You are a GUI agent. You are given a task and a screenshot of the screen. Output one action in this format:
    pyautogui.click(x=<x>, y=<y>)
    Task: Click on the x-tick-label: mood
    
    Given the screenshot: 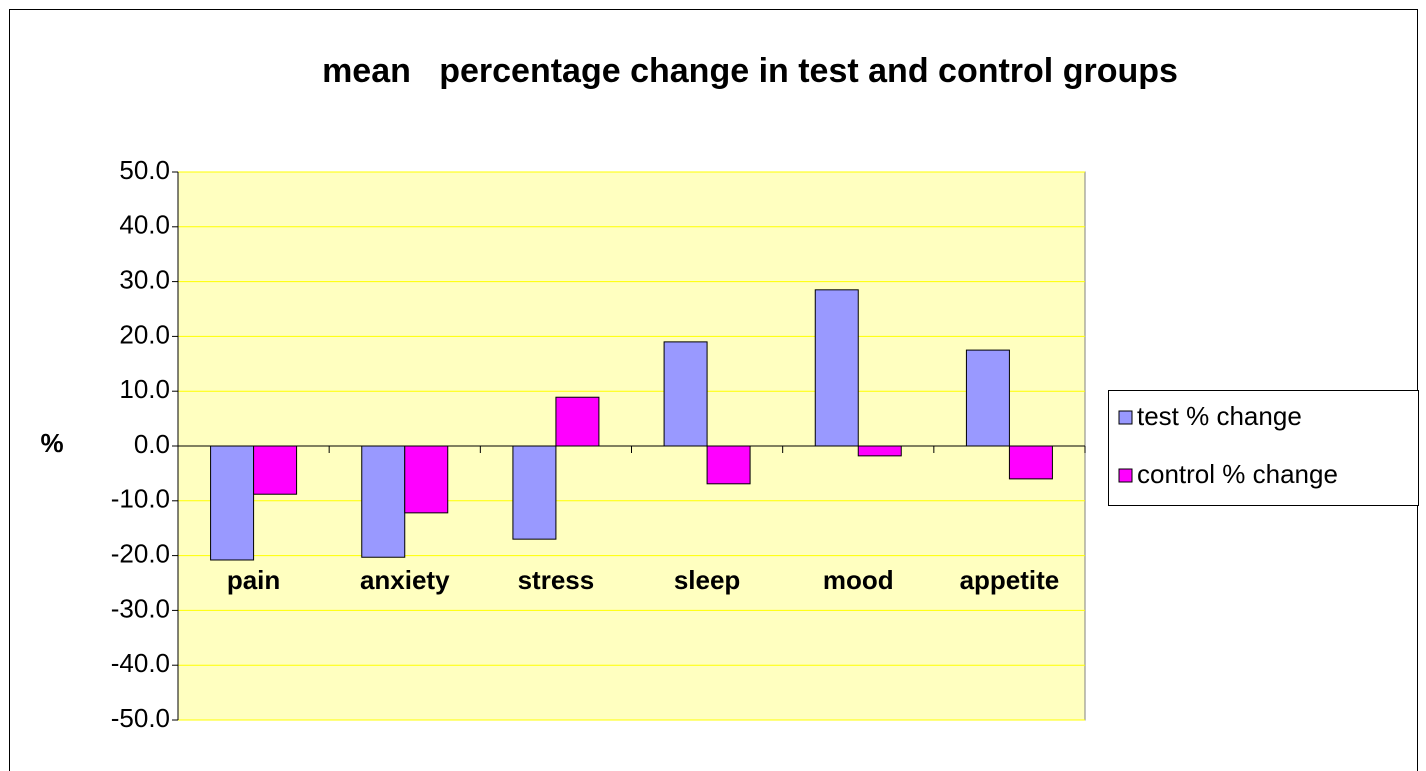 What is the action you would take?
    pyautogui.click(x=858, y=580)
    